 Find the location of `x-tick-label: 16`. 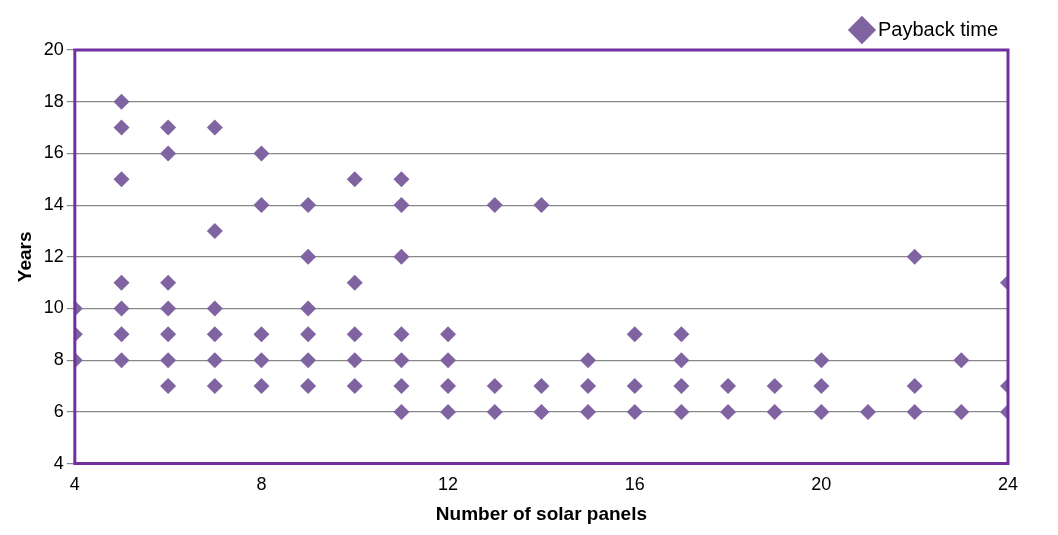

x-tick-label: 16 is located at coordinates (634, 484).